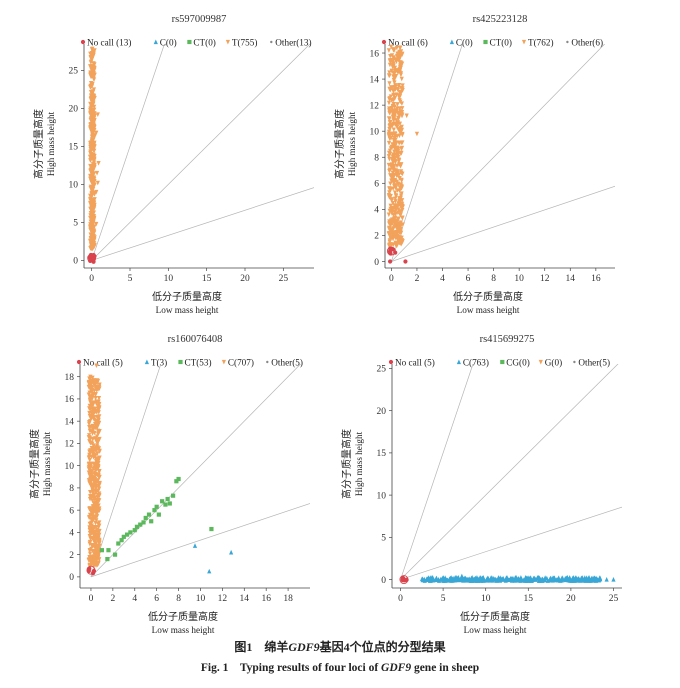 Image resolution: width=680 pixels, height=688 pixels. Describe the element at coordinates (596, 279) in the screenshot. I see `x-tick-label: 16` at that location.